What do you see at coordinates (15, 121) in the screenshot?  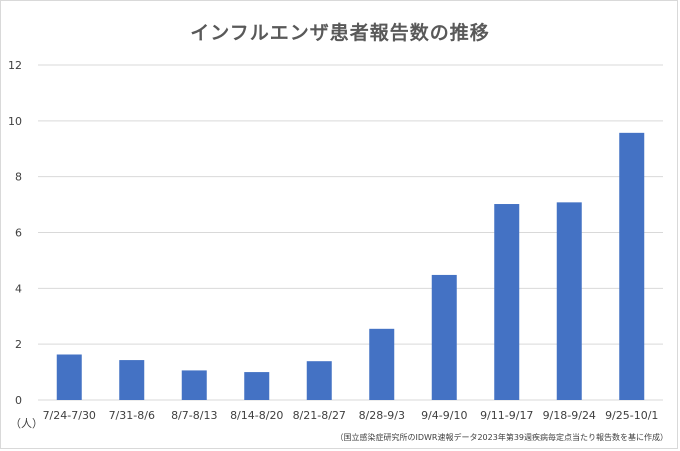 I see `y-tick-label: 10` at bounding box center [15, 121].